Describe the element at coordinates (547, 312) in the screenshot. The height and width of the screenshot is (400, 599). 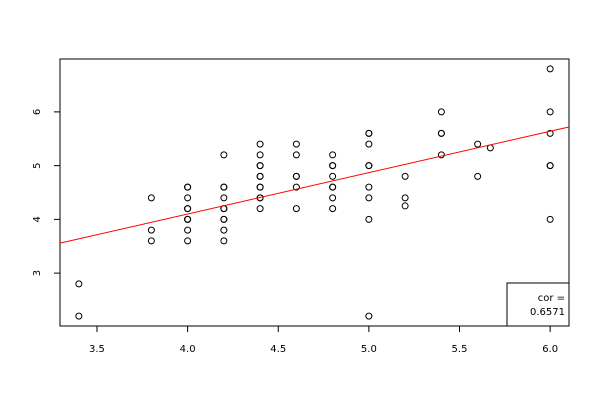
I see `legend-text: 0.6571` at that location.